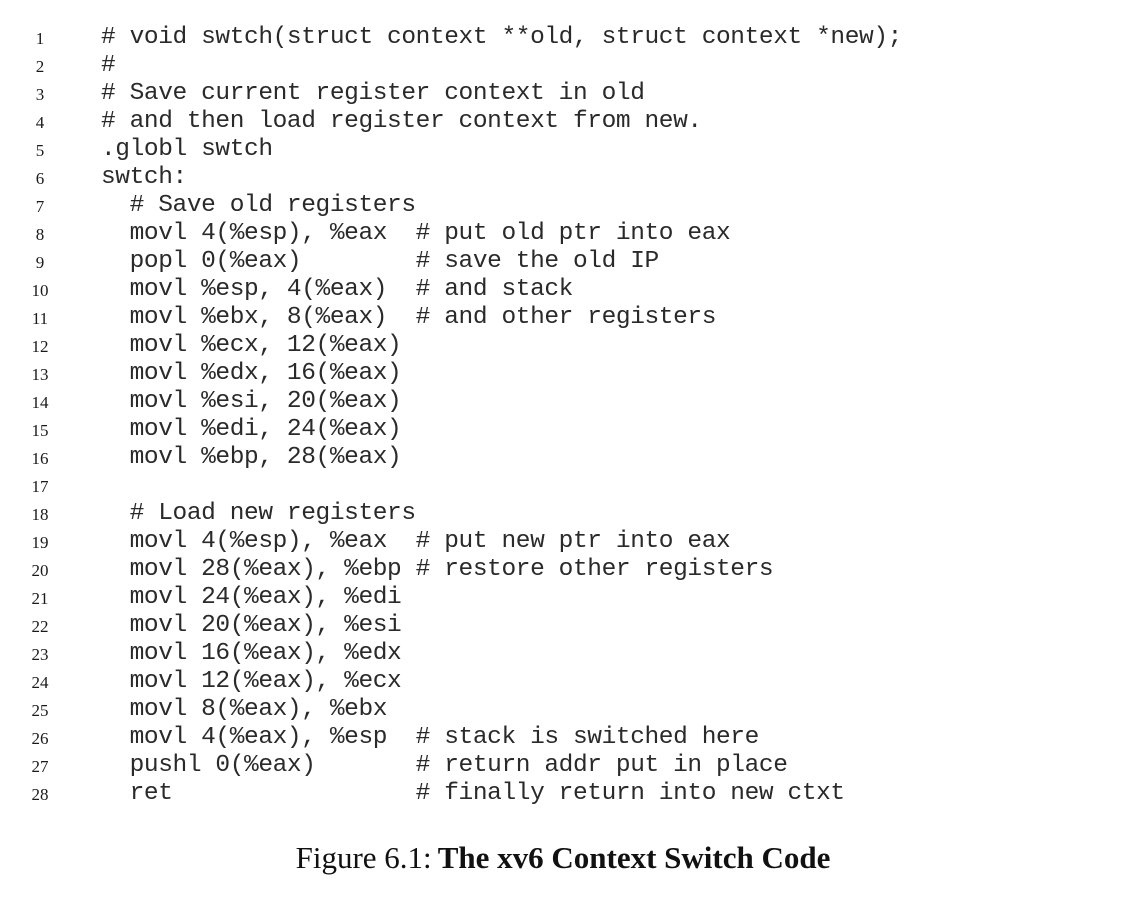 The height and width of the screenshot is (900, 1126). What do you see at coordinates (251, 345) in the screenshot?
I see `code-text: movl %ecx, 12(%eax)` at bounding box center [251, 345].